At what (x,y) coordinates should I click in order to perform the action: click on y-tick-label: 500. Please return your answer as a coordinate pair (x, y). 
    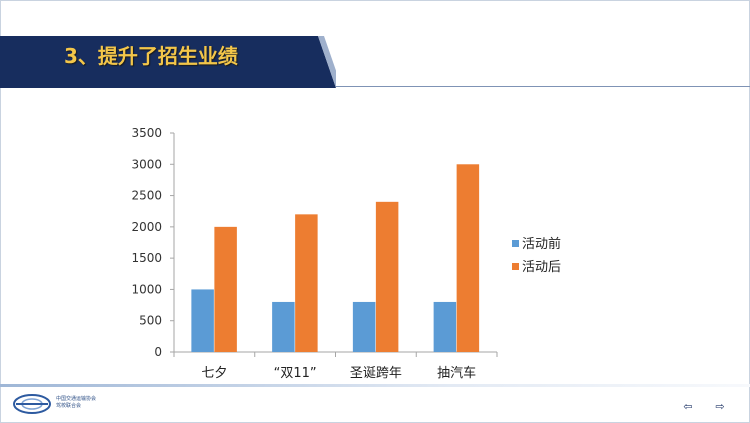
    Looking at the image, I should click on (150, 321).